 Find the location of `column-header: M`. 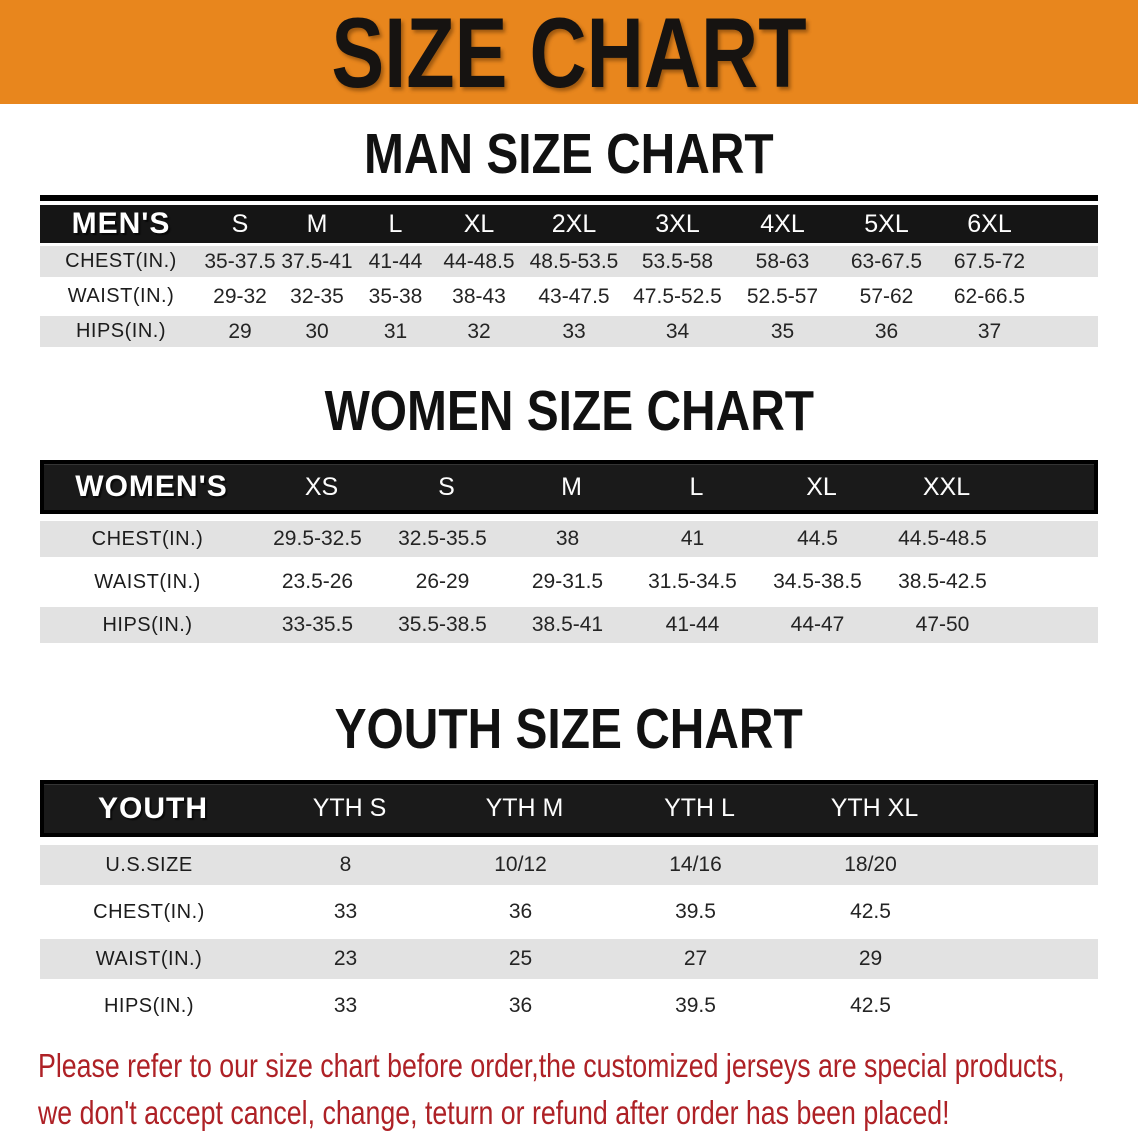

column-header: M is located at coordinates (317, 223).